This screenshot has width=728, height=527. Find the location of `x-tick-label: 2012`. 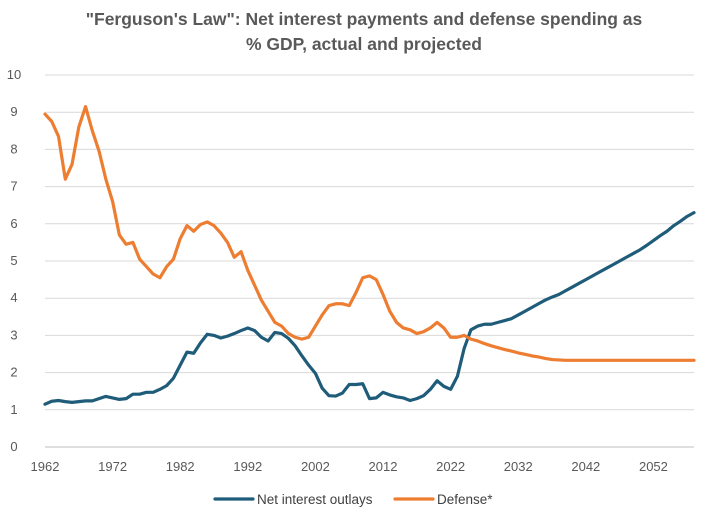

x-tick-label: 2012 is located at coordinates (383, 466).